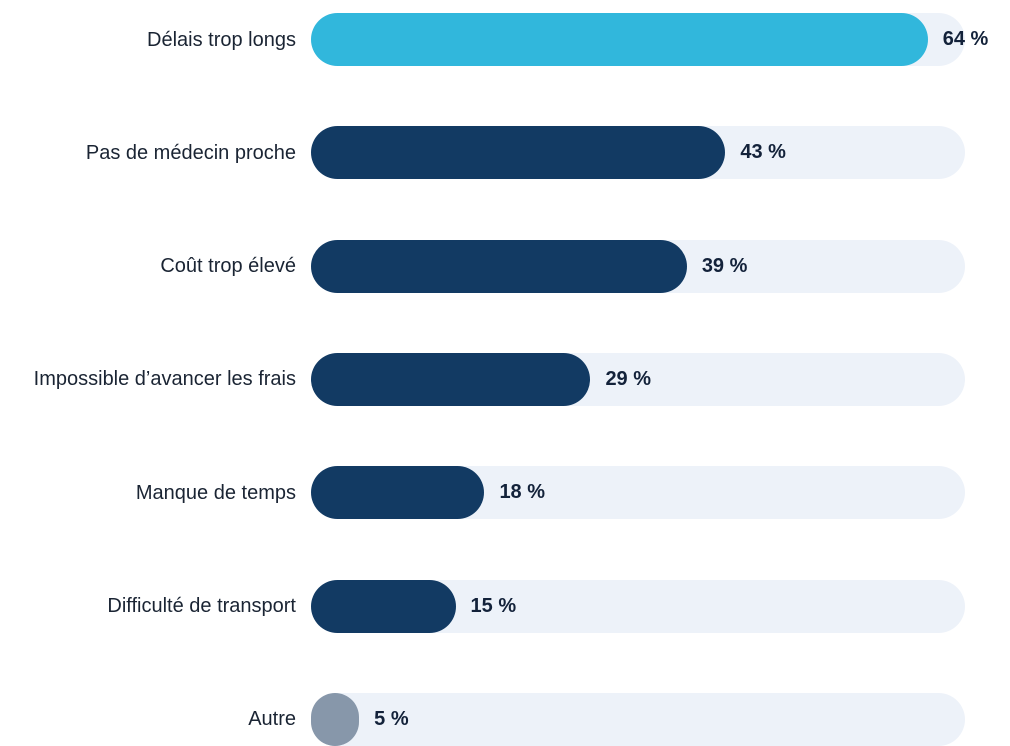 This screenshot has width=1010, height=746. What do you see at coordinates (148, 719) in the screenshot?
I see `category-label: Autre` at bounding box center [148, 719].